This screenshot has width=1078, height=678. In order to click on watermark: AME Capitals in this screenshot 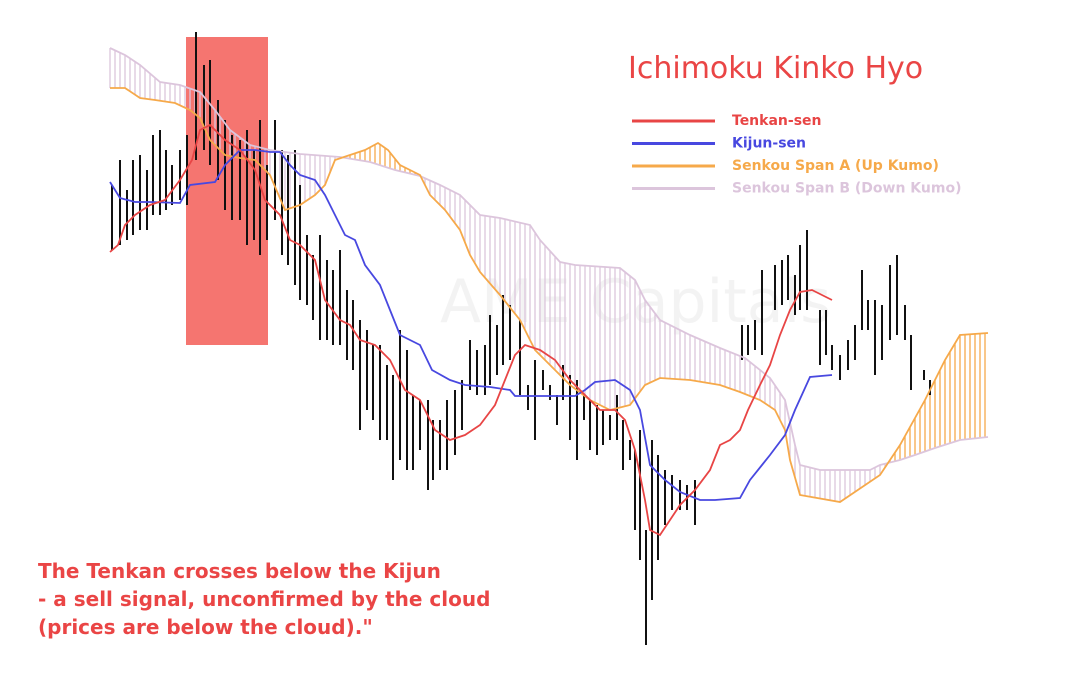, I will do `click(635, 302)`.